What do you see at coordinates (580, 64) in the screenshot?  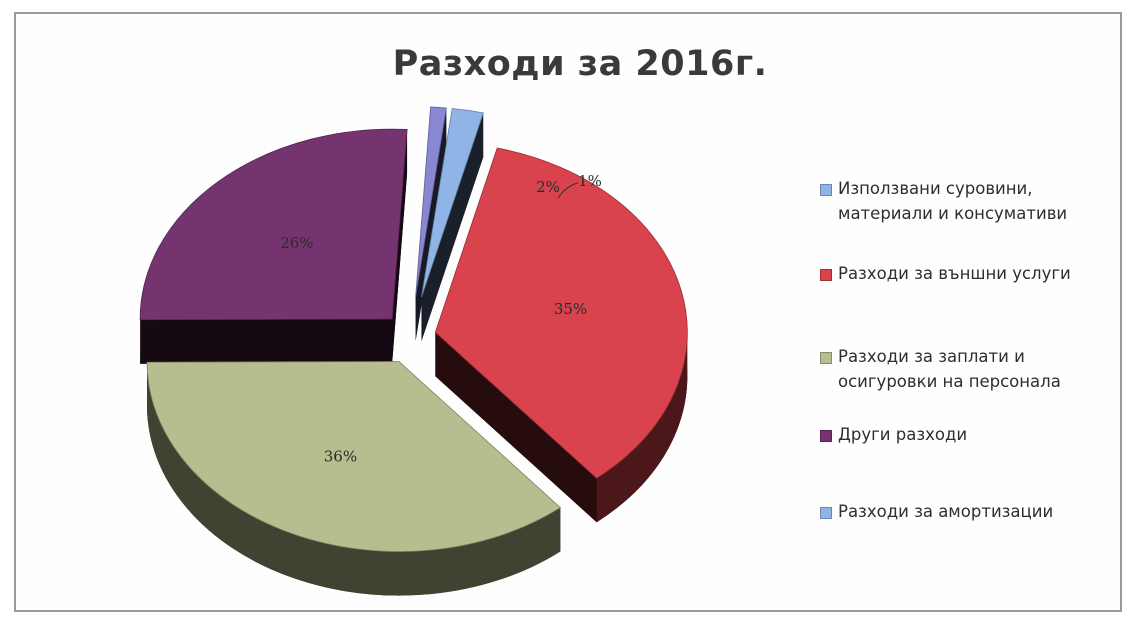 I see `chart-title: Разходи за 2016г.` at bounding box center [580, 64].